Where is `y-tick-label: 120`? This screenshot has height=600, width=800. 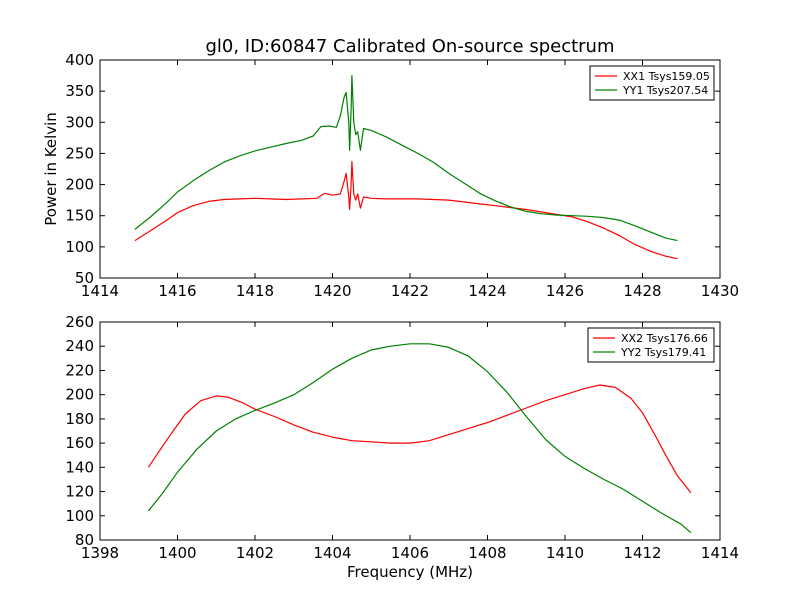
y-tick-label: 120 is located at coordinates (79, 492).